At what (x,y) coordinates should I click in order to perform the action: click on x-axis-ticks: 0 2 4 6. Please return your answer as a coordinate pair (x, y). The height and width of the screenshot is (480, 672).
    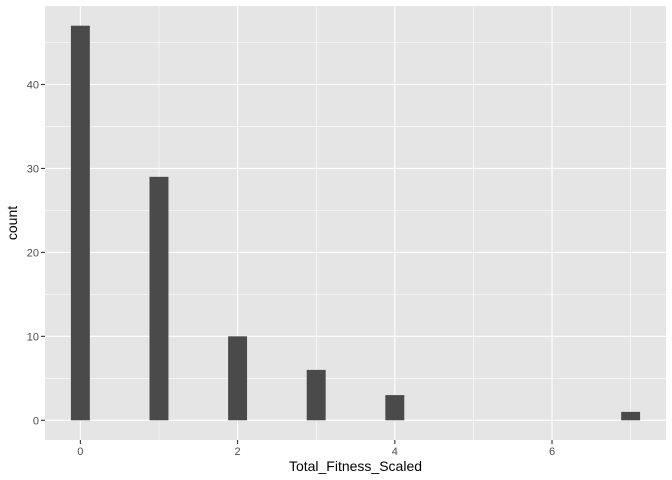
    Looking at the image, I should click on (316, 449).